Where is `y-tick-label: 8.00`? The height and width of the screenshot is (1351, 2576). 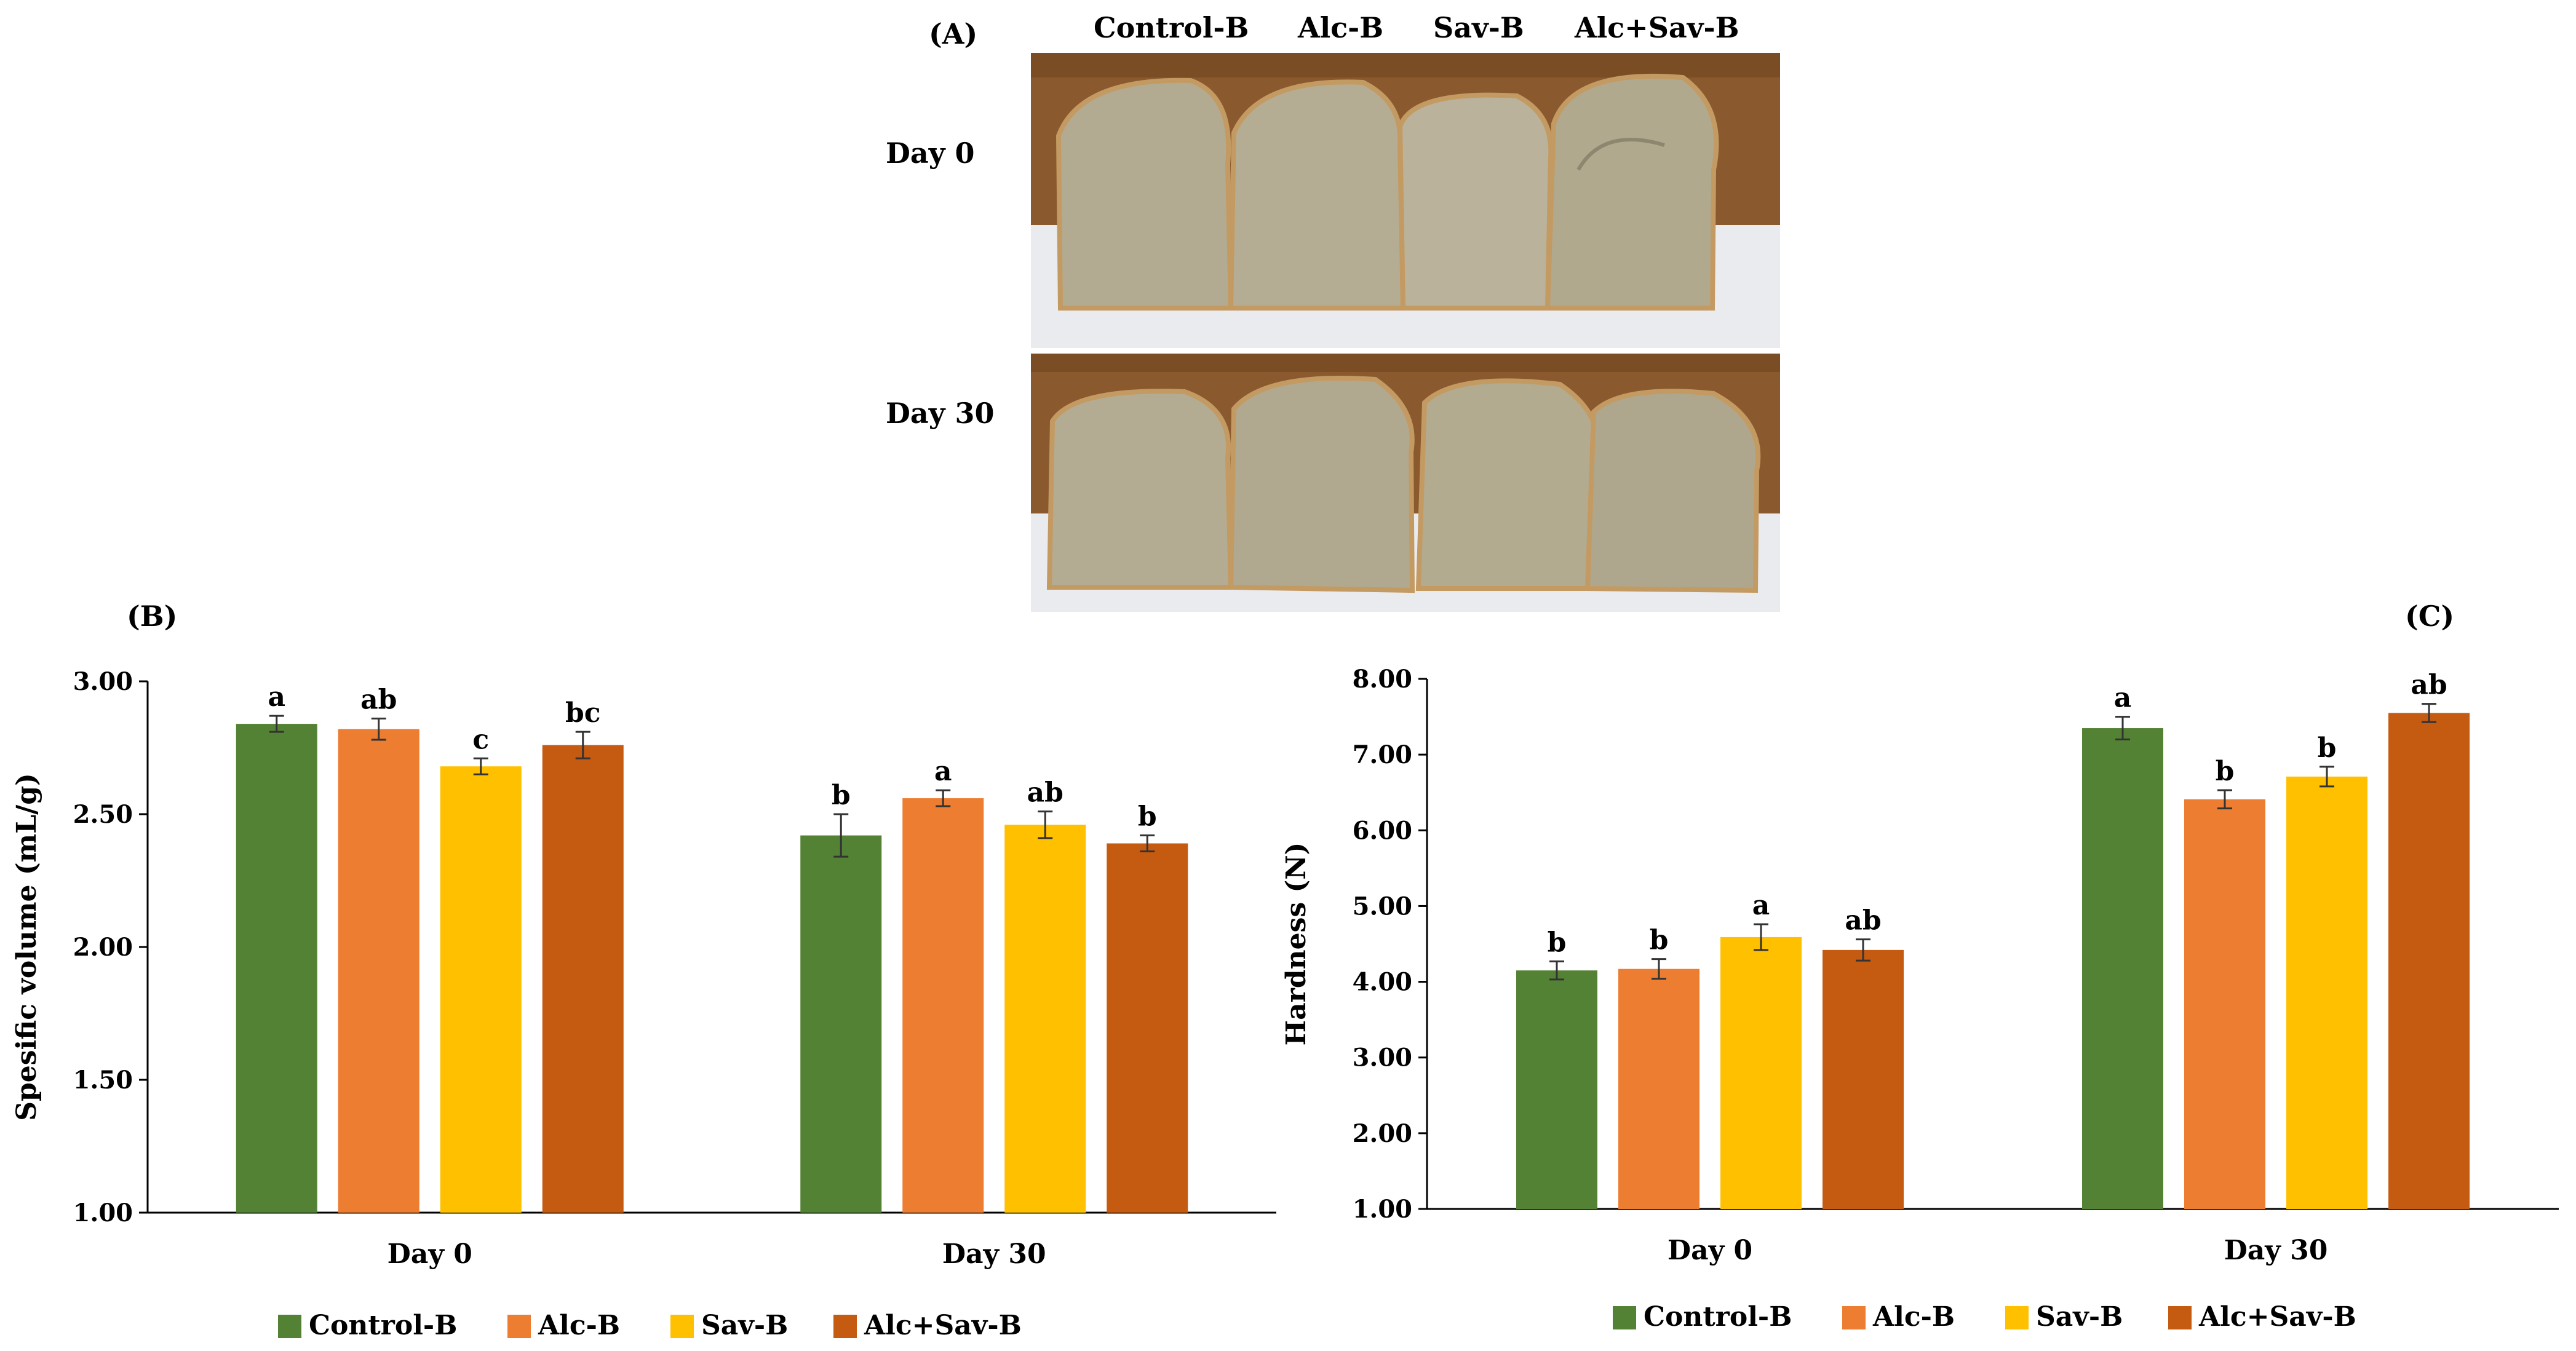
y-tick-label: 8.00 is located at coordinates (1382, 679).